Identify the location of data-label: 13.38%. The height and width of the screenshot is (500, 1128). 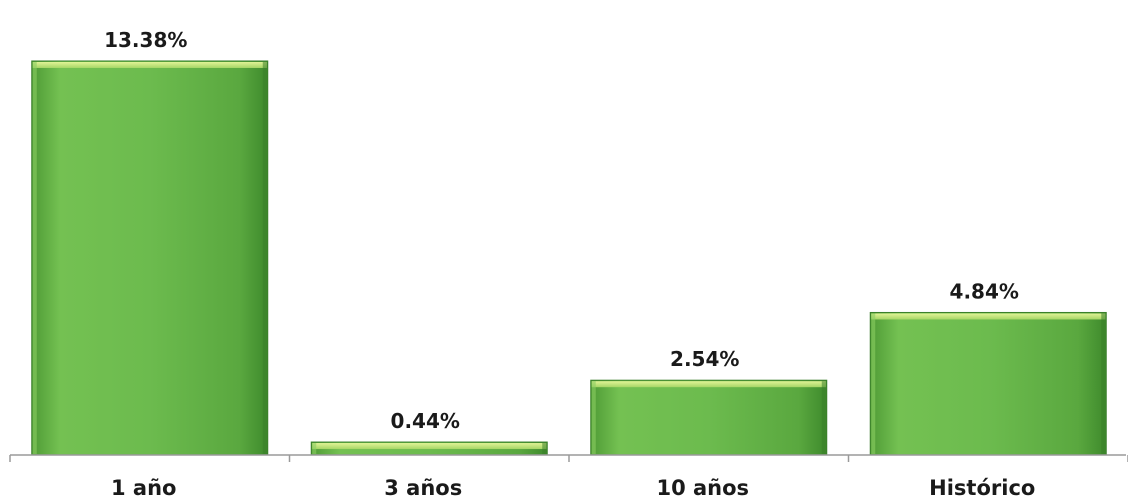
(145, 40).